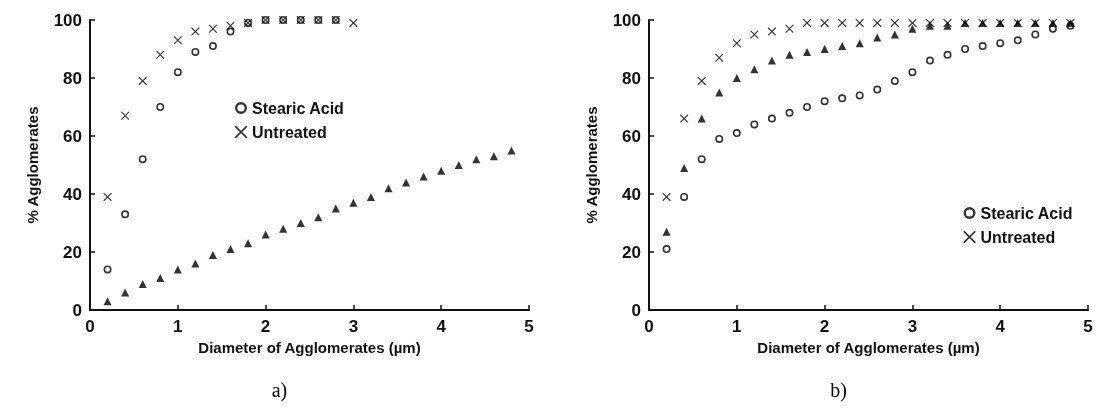  What do you see at coordinates (838, 391) in the screenshot?
I see `text: b)` at bounding box center [838, 391].